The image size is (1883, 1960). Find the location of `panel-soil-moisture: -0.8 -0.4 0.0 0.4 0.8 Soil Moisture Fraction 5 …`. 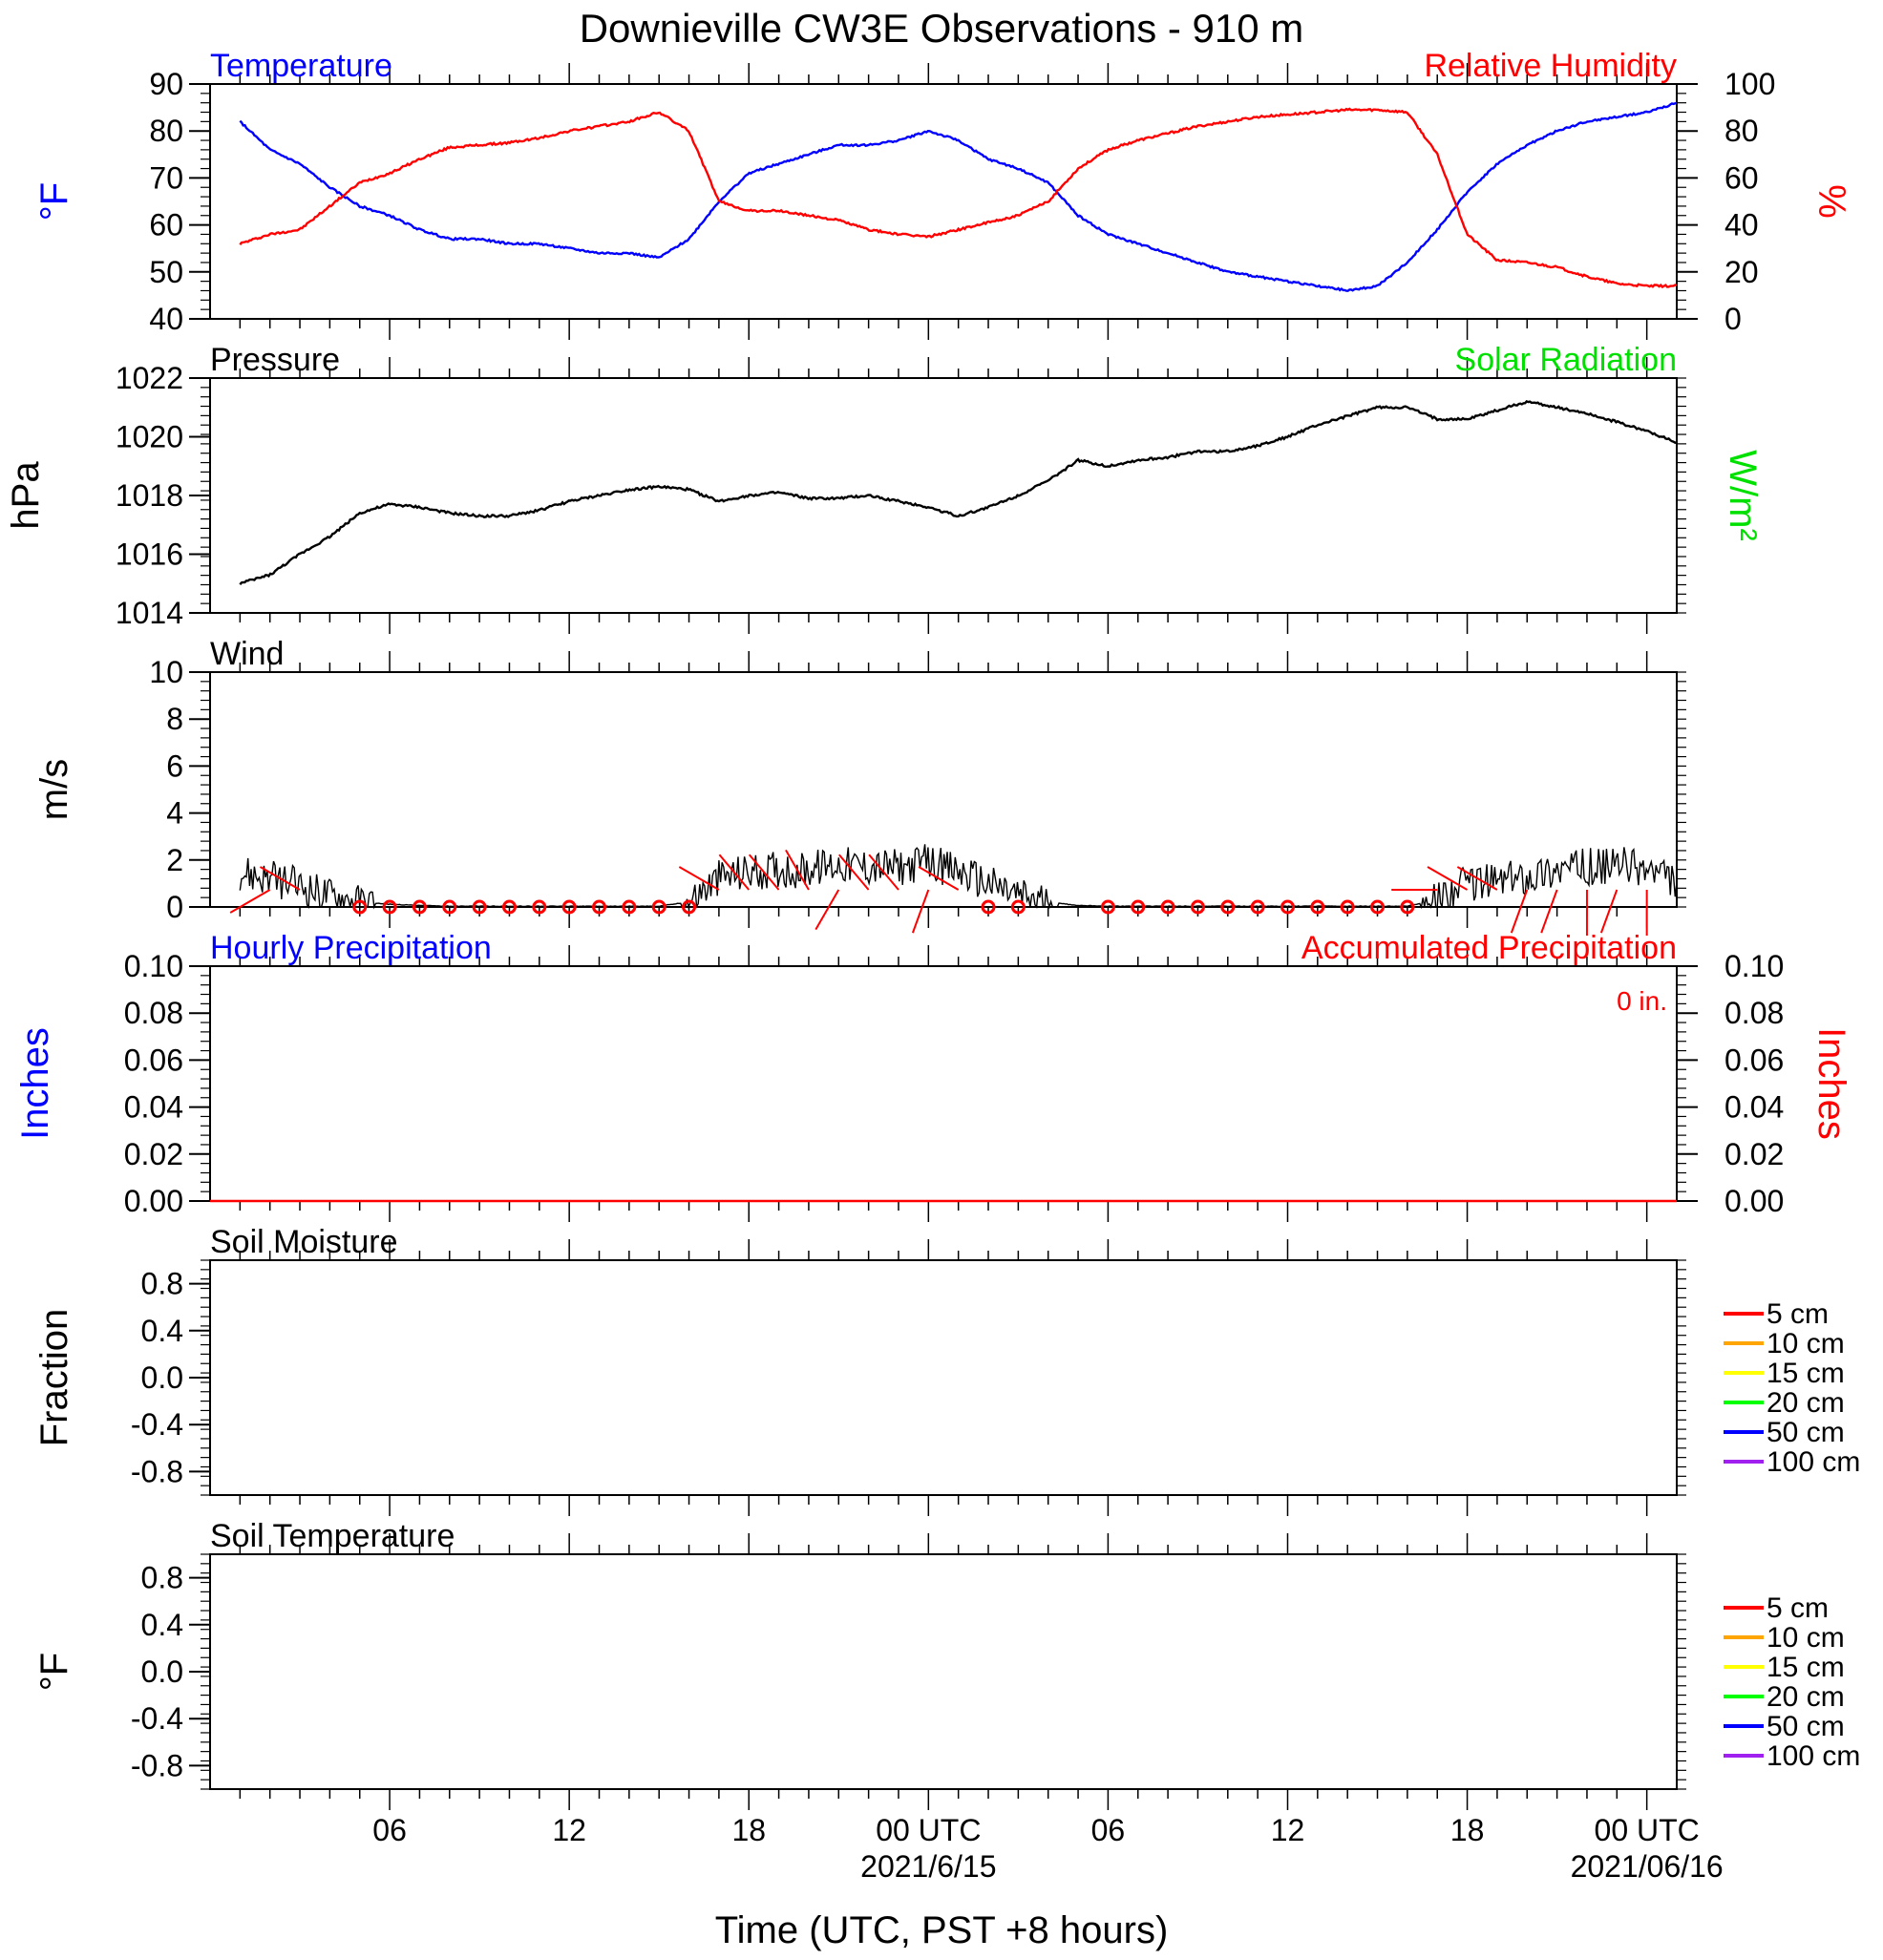

panel-soil-moisture: -0.8 -0.4 0.0 0.4 0.8 Soil Moisture Fraction 5 … is located at coordinates (946, 1370).